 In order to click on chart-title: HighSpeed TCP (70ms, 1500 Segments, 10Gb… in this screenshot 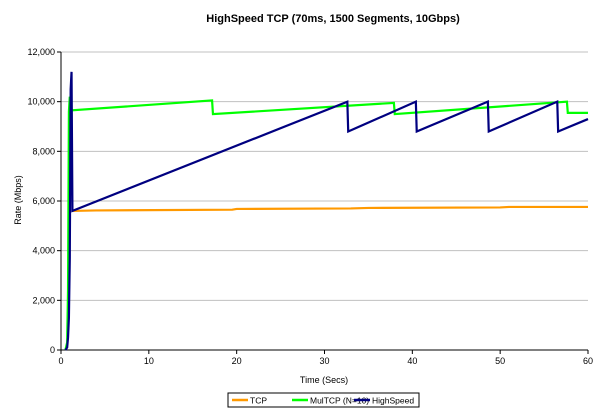, I will do `click(333, 19)`.